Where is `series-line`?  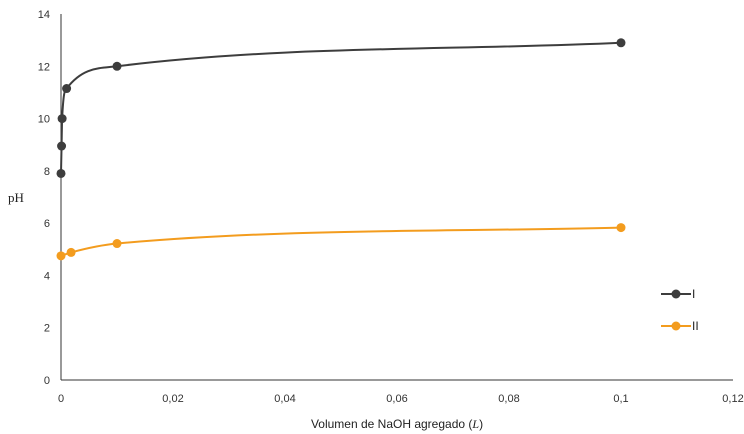
series-line is located at coordinates (341, 241).